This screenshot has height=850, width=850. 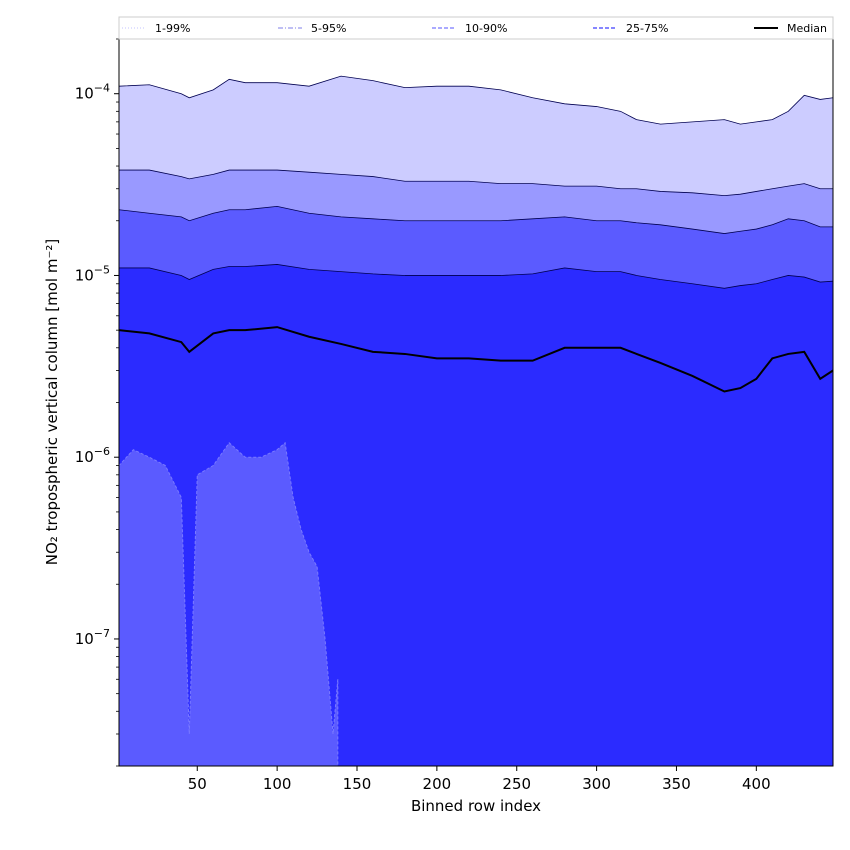 I want to click on x-tick-label: 250, so click(x=516, y=784).